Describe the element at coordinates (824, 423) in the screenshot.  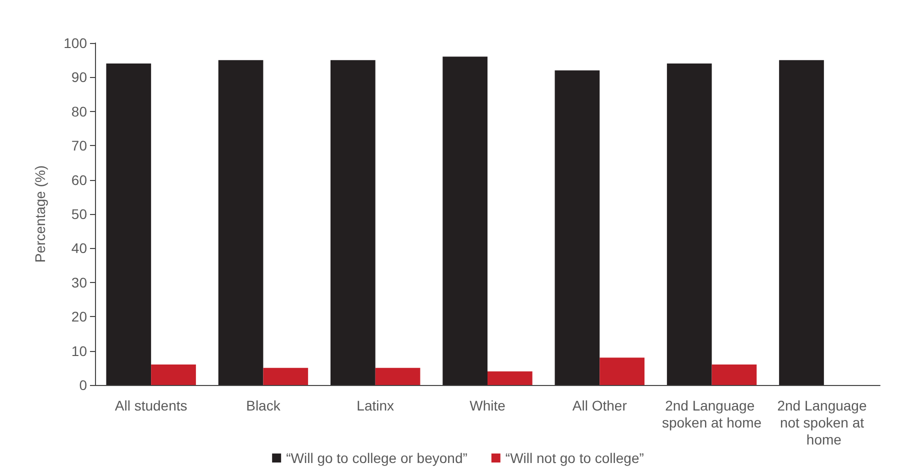
I see `x-tick-label: 2nd Language not spoken at home` at that location.